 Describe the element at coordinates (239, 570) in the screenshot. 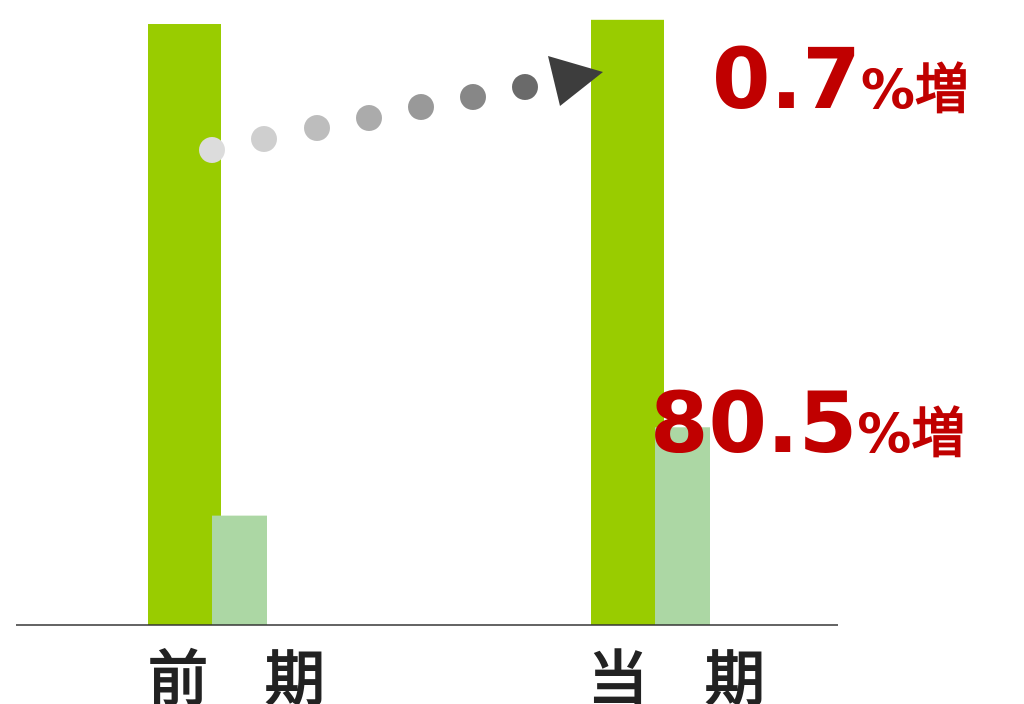

I see `bar-series2-cat1` at that location.